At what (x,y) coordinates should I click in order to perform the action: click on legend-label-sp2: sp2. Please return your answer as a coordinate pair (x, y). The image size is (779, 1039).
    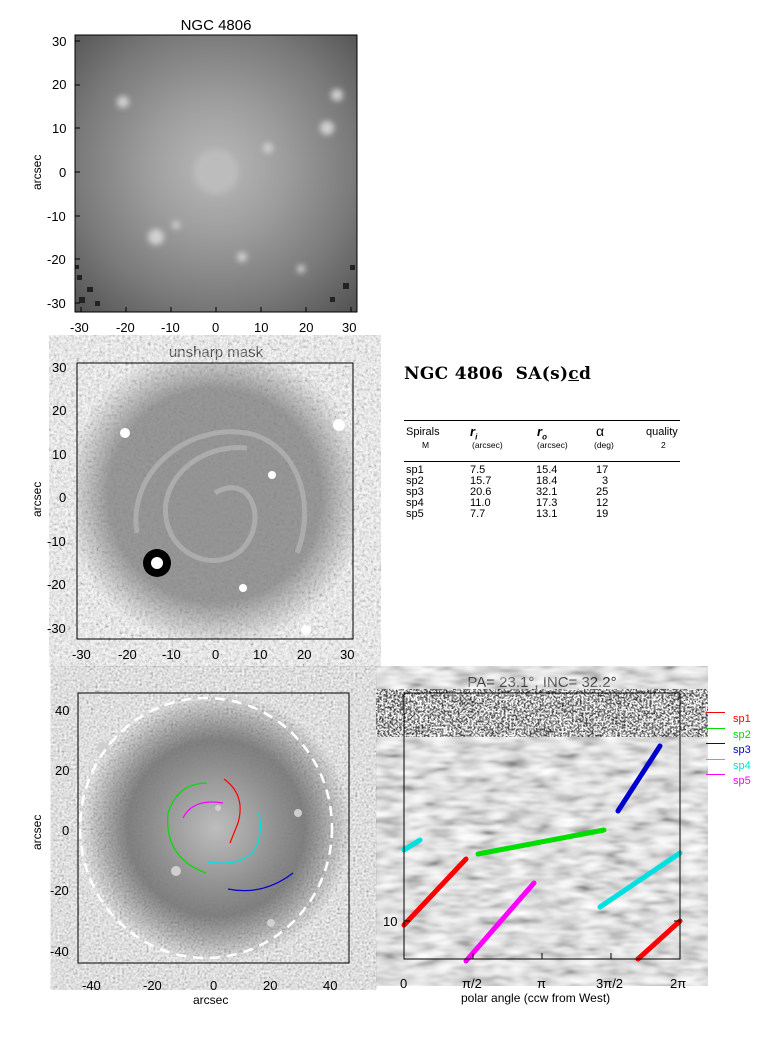
    Looking at the image, I should click on (742, 735).